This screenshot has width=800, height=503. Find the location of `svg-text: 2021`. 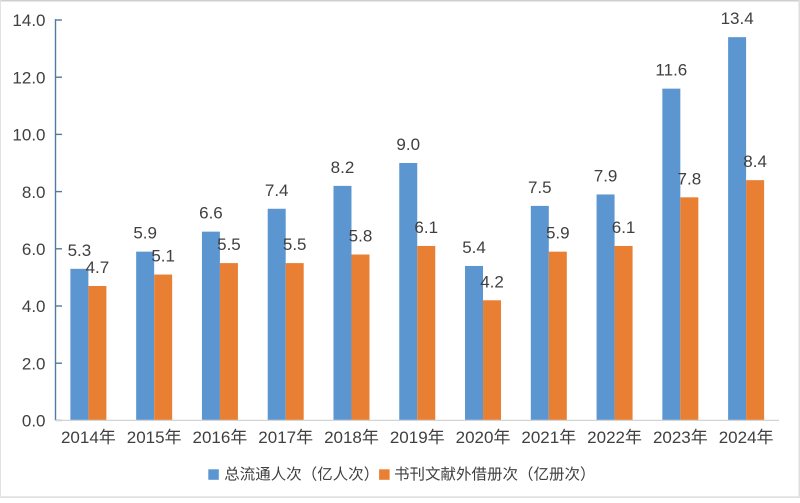

svg-text: 2021 is located at coordinates (540, 437).